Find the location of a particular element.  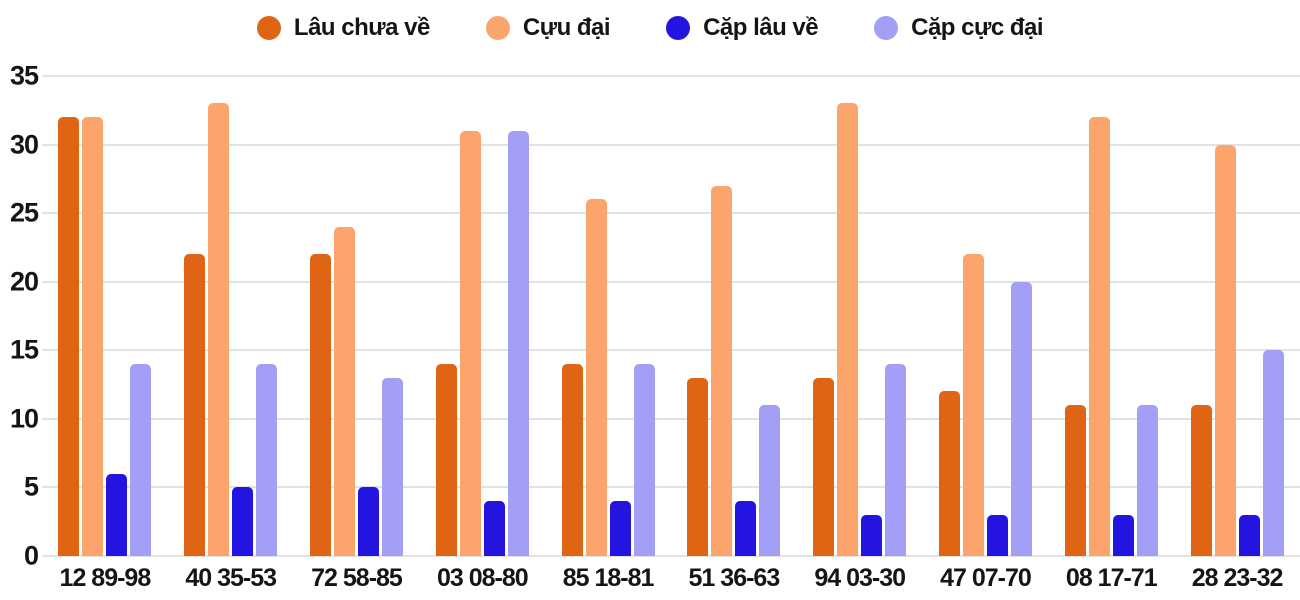

x-axis-category-label: 28 23-32 is located at coordinates (1237, 578).